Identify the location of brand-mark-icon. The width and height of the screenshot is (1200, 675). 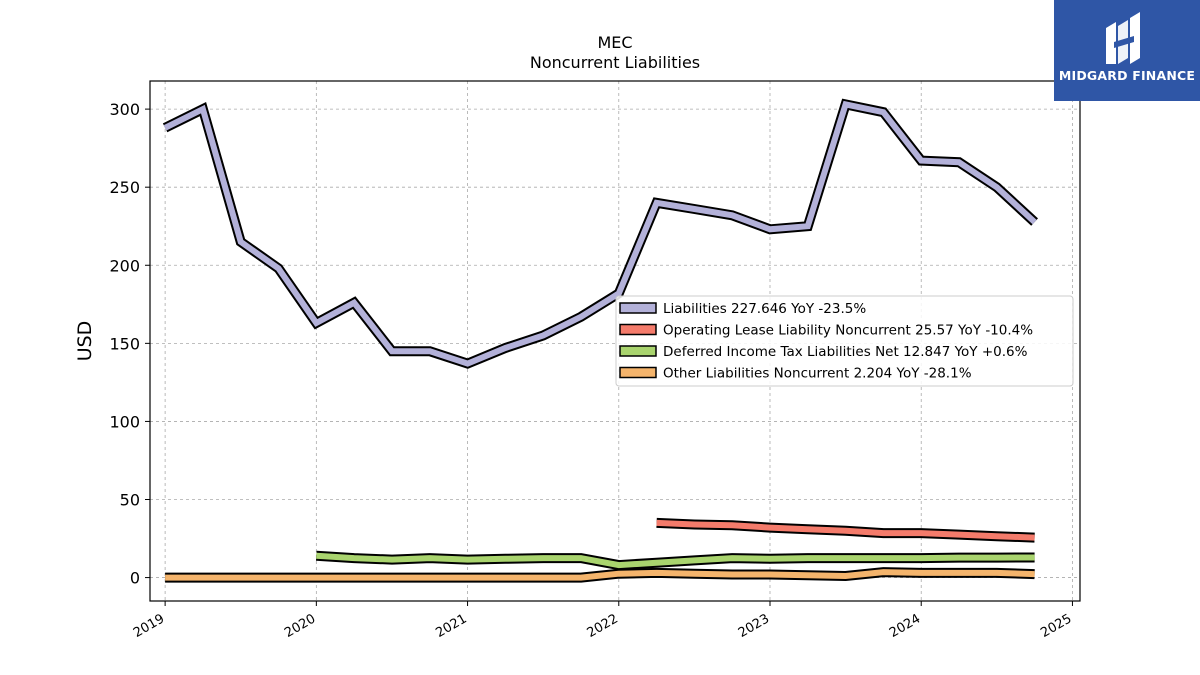
(1123, 38).